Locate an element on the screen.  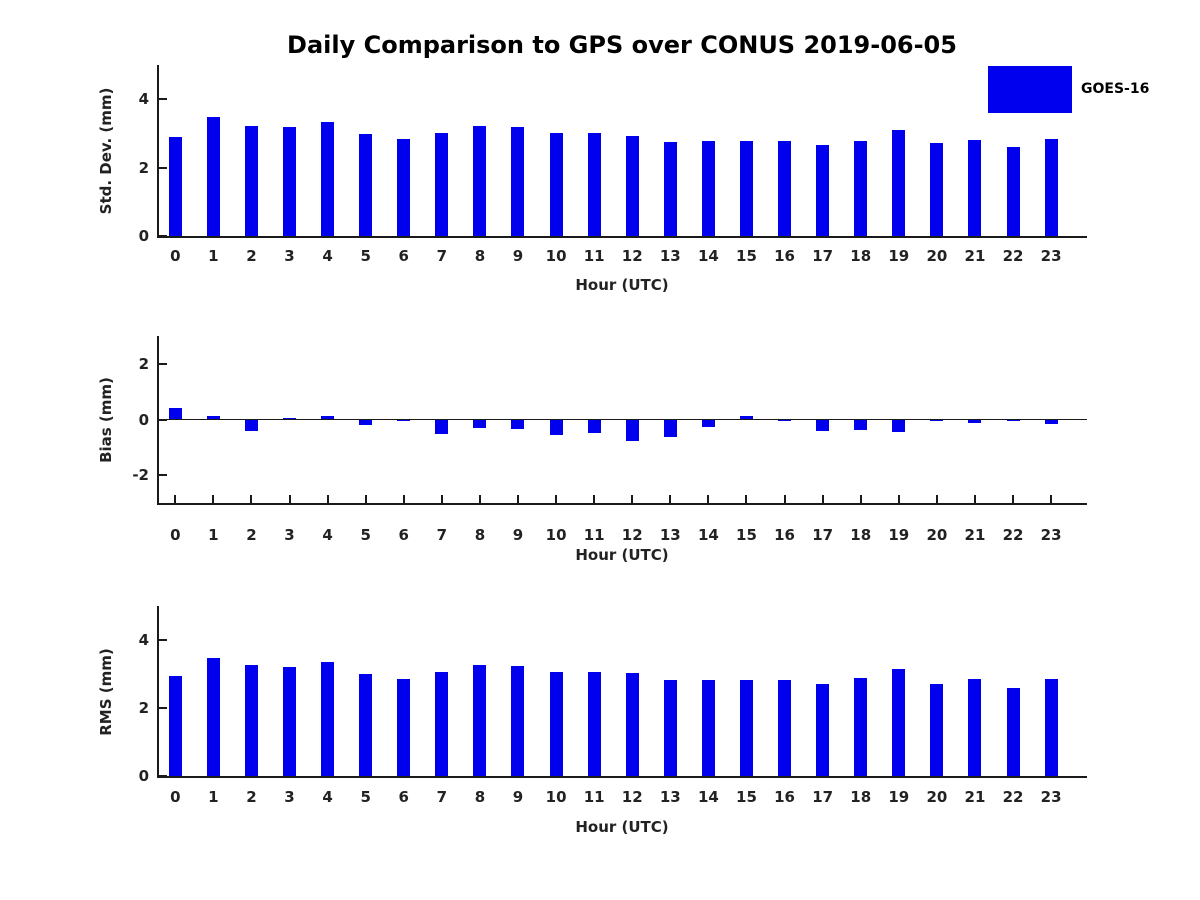
x-tick-label: 15 is located at coordinates (746, 535).